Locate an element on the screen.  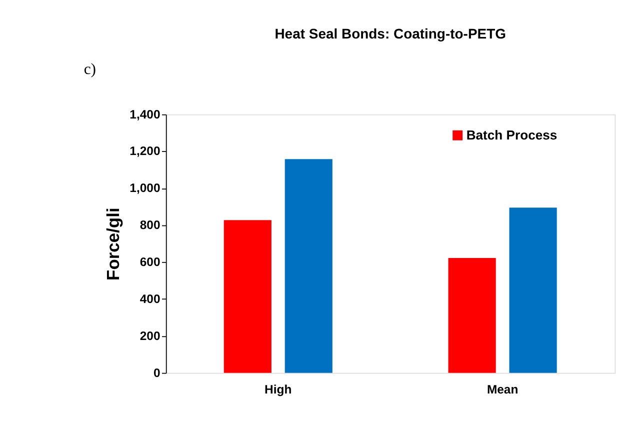
y-tick-label: 800 is located at coordinates (150, 225).